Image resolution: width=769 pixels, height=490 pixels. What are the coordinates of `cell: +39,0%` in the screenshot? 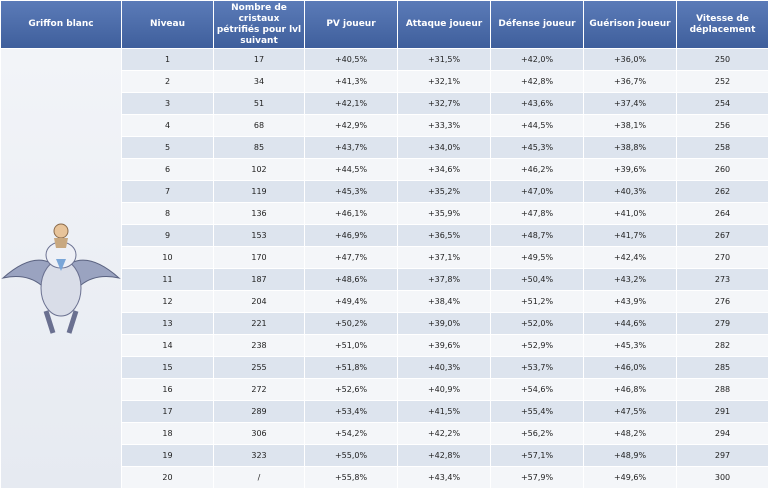 It's located at (444, 323).